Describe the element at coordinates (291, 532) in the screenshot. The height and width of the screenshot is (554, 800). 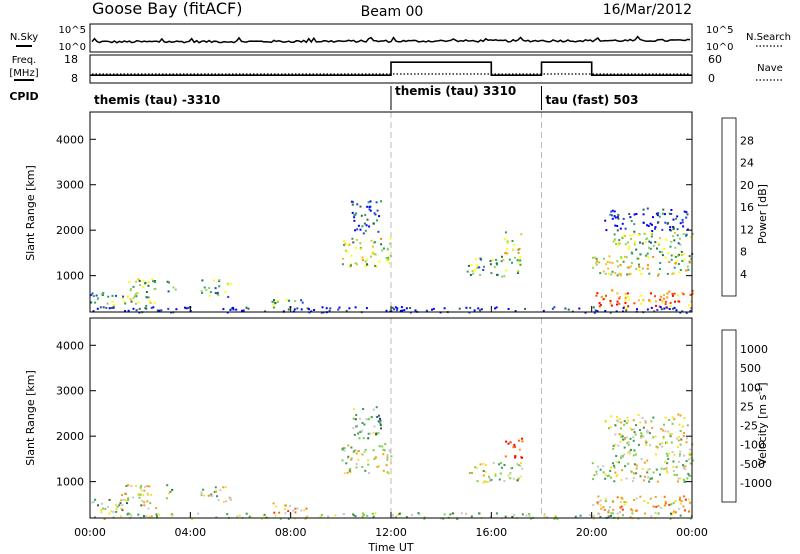
I see `x-tick-label: 08:00` at that location.